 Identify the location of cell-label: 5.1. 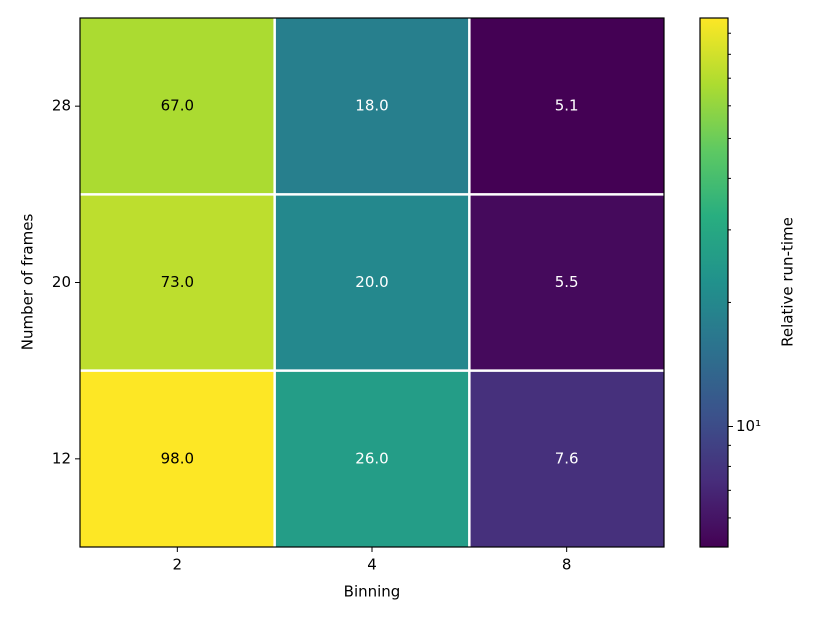
(567, 106).